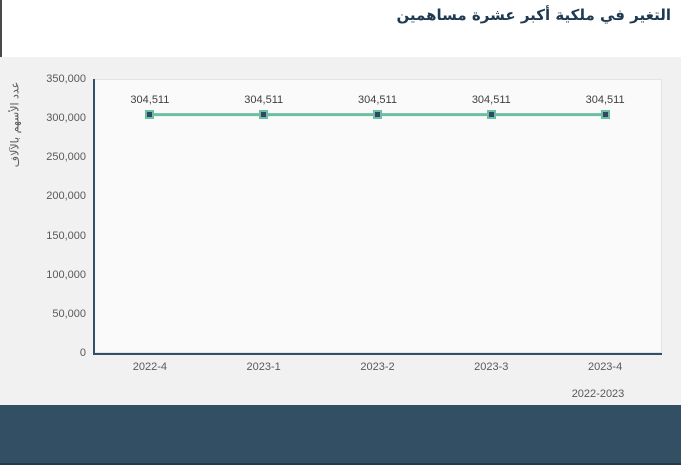 This screenshot has height=465, width=681. What do you see at coordinates (66, 118) in the screenshot?
I see `y-axis-tick-label: 300,000` at bounding box center [66, 118].